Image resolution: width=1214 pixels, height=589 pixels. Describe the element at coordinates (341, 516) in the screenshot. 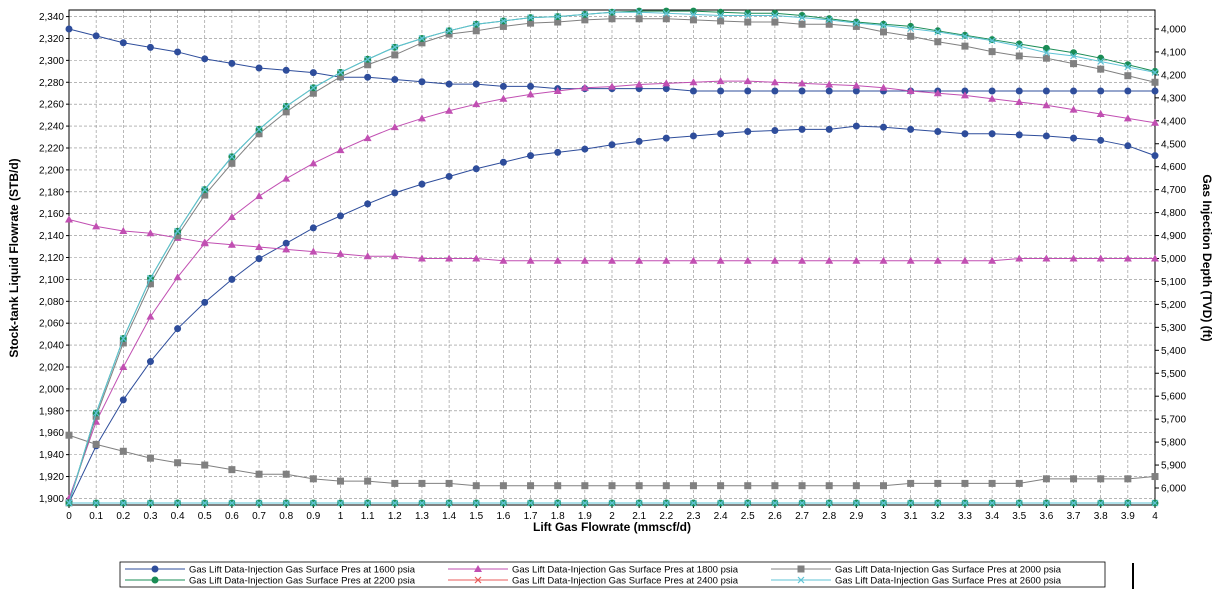

I see `x-tick-label: 1` at that location.